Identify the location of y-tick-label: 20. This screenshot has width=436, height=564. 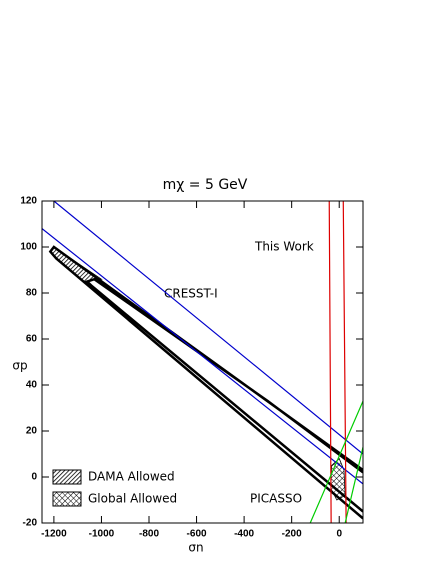
(32, 431).